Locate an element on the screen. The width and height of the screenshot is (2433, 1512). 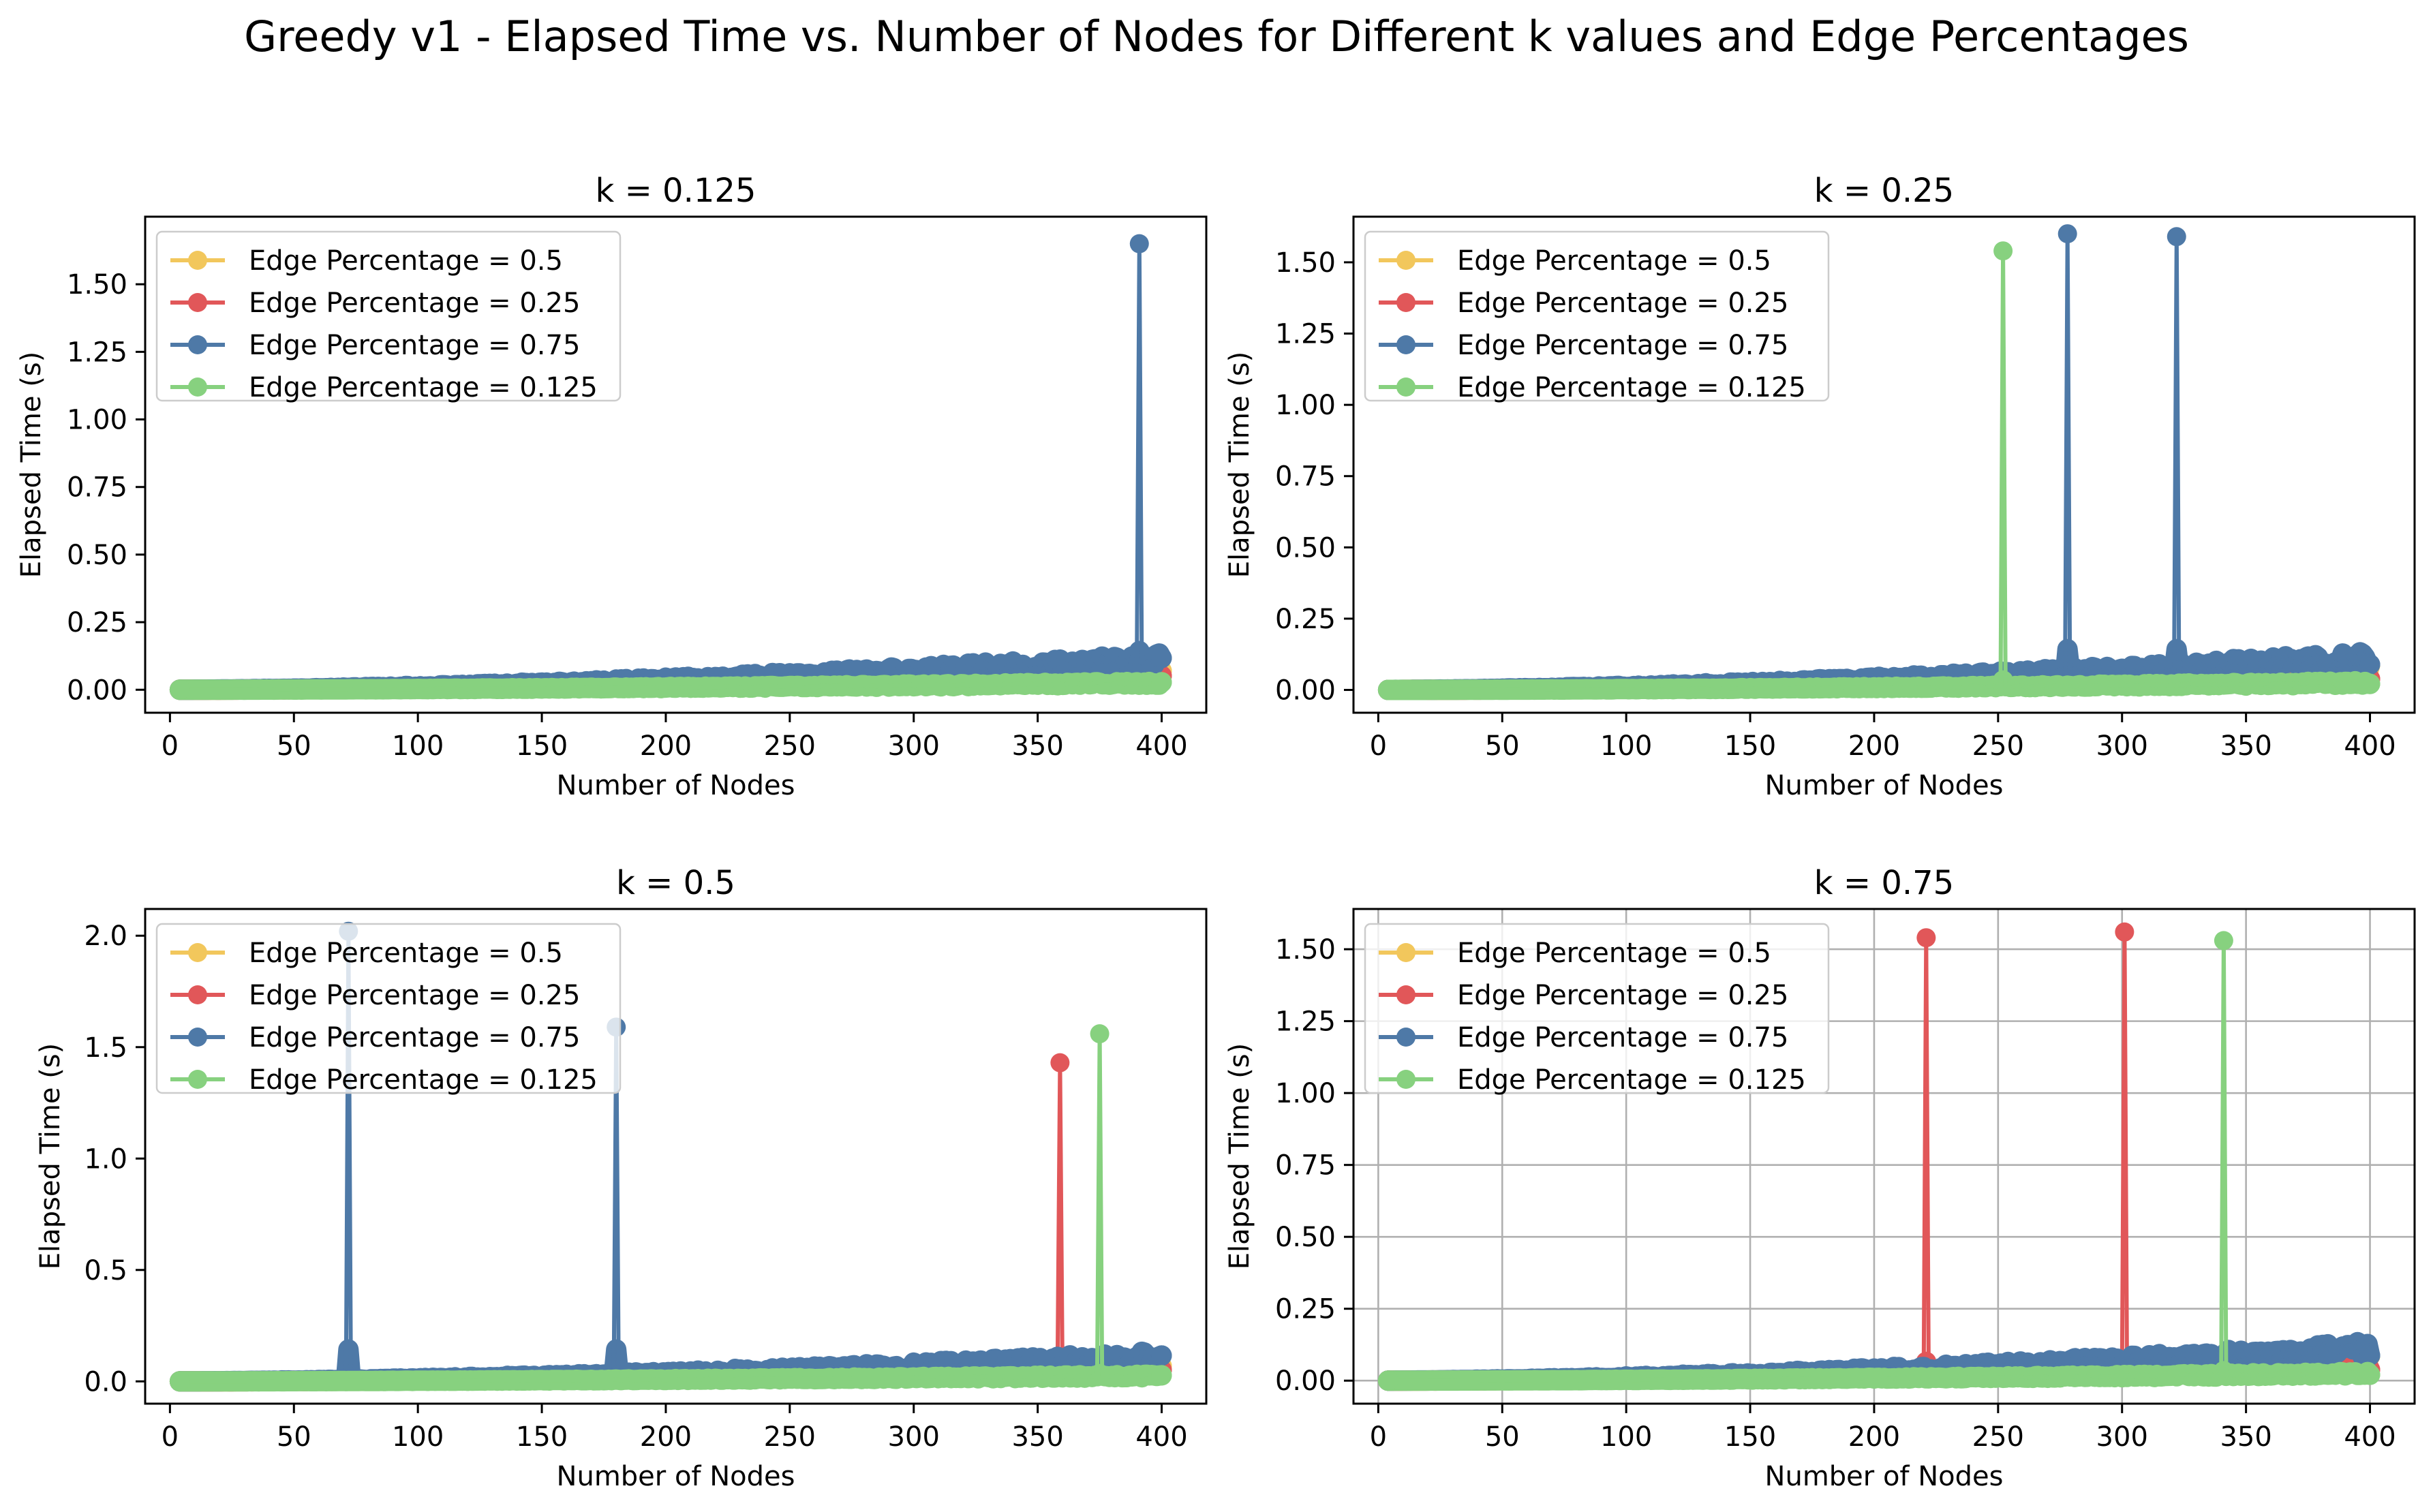
x-tick-label: 100 is located at coordinates (418, 1437).